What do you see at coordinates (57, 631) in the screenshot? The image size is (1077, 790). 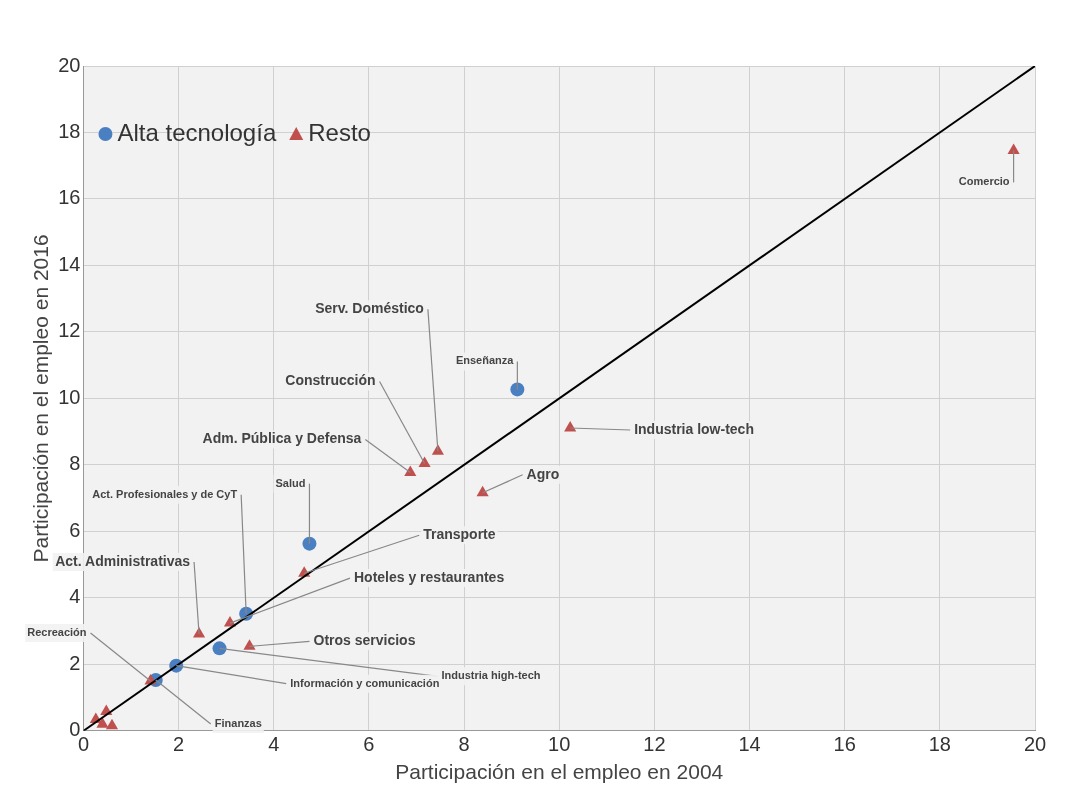 I see `annotation: Recreación` at bounding box center [57, 631].